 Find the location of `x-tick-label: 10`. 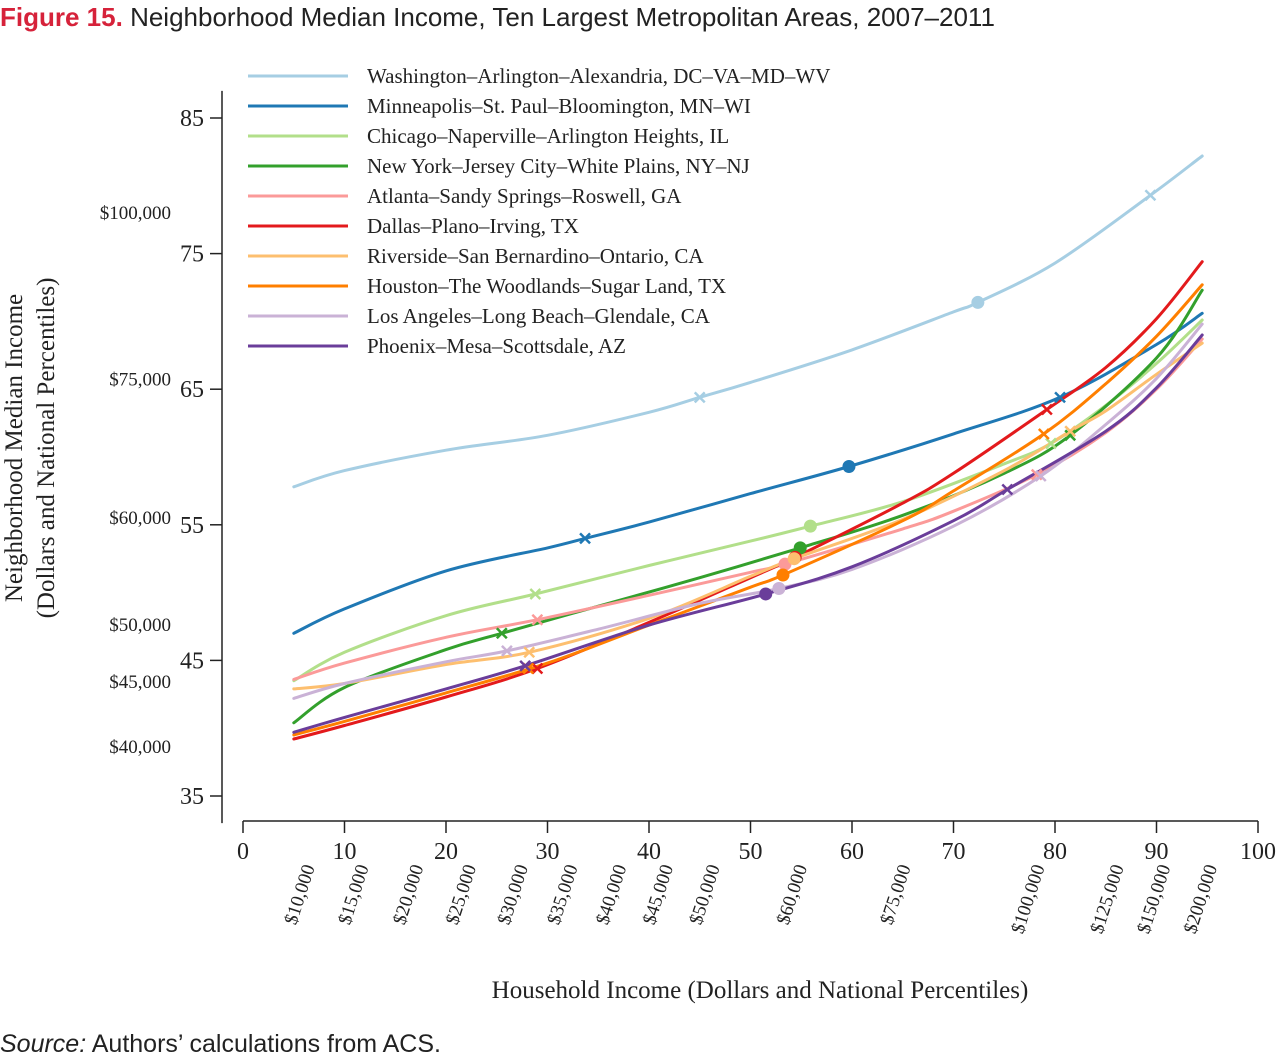

x-tick-label: 10 is located at coordinates (345, 852).